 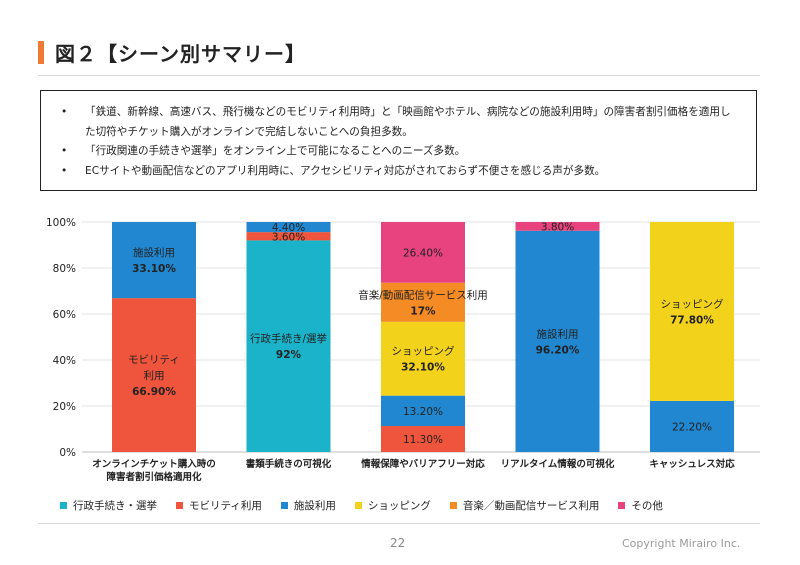 What do you see at coordinates (647, 505) in the screenshot?
I see `legend-label: その他` at bounding box center [647, 505].